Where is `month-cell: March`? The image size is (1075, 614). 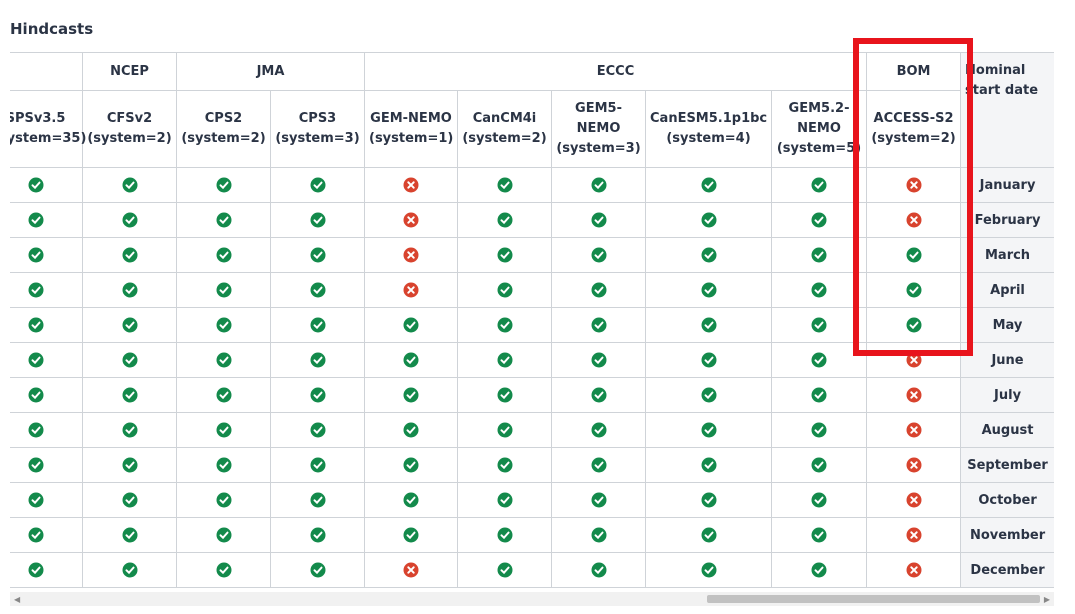
month-cell: March is located at coordinates (1007, 255).